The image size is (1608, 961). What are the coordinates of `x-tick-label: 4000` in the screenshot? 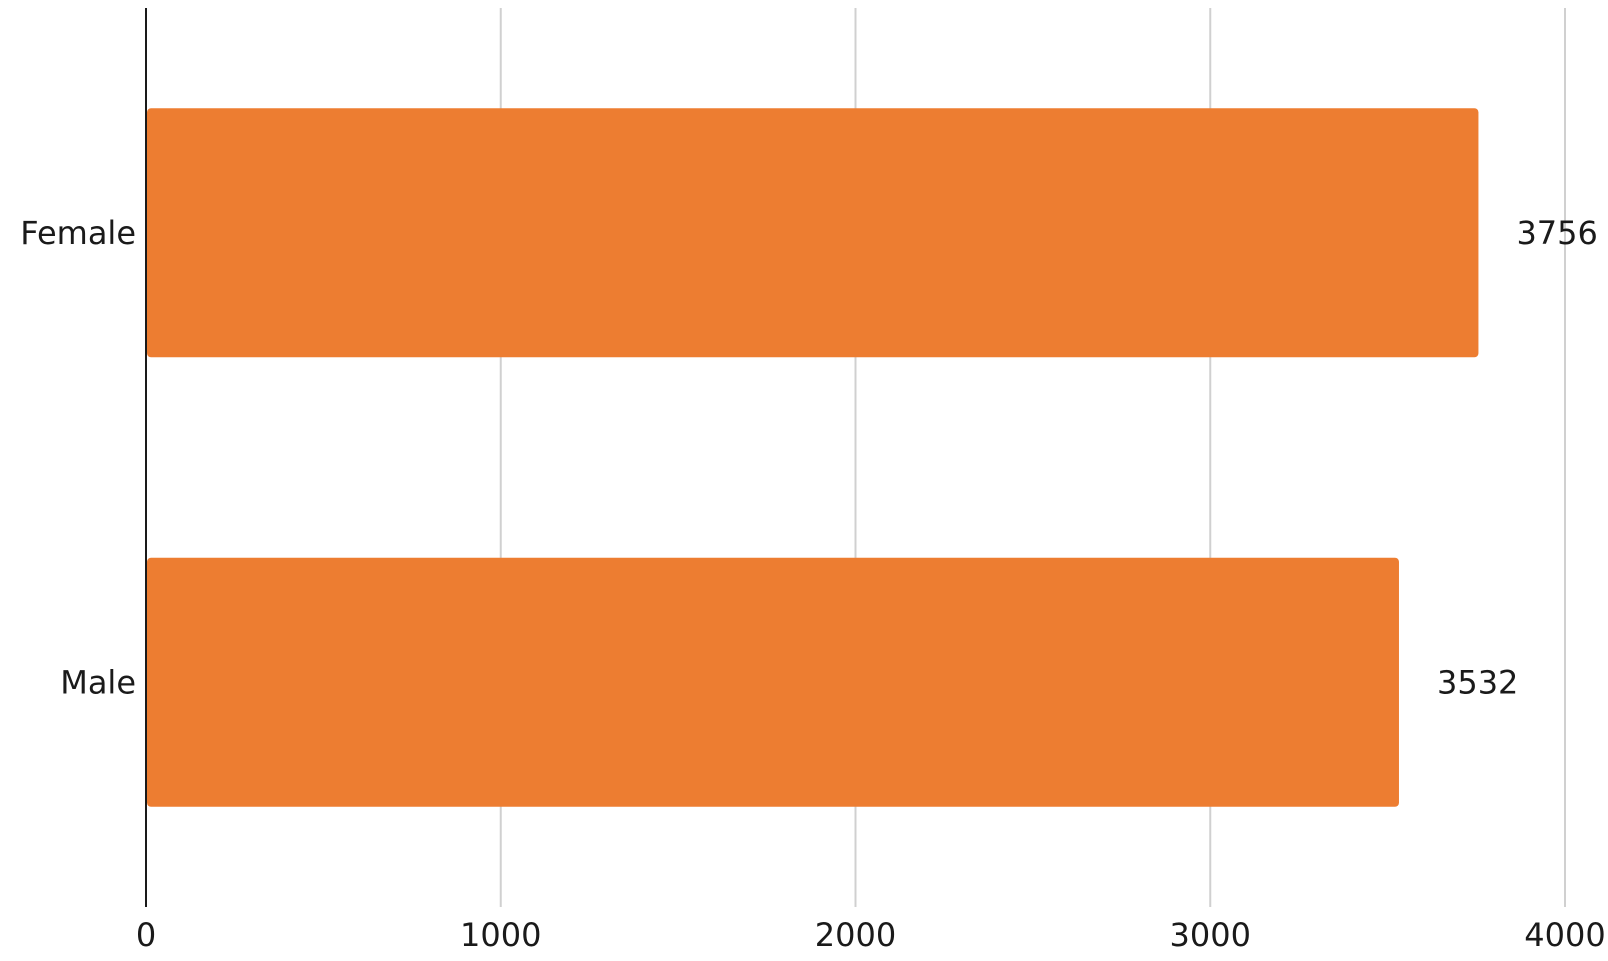 It's located at (1564, 935).